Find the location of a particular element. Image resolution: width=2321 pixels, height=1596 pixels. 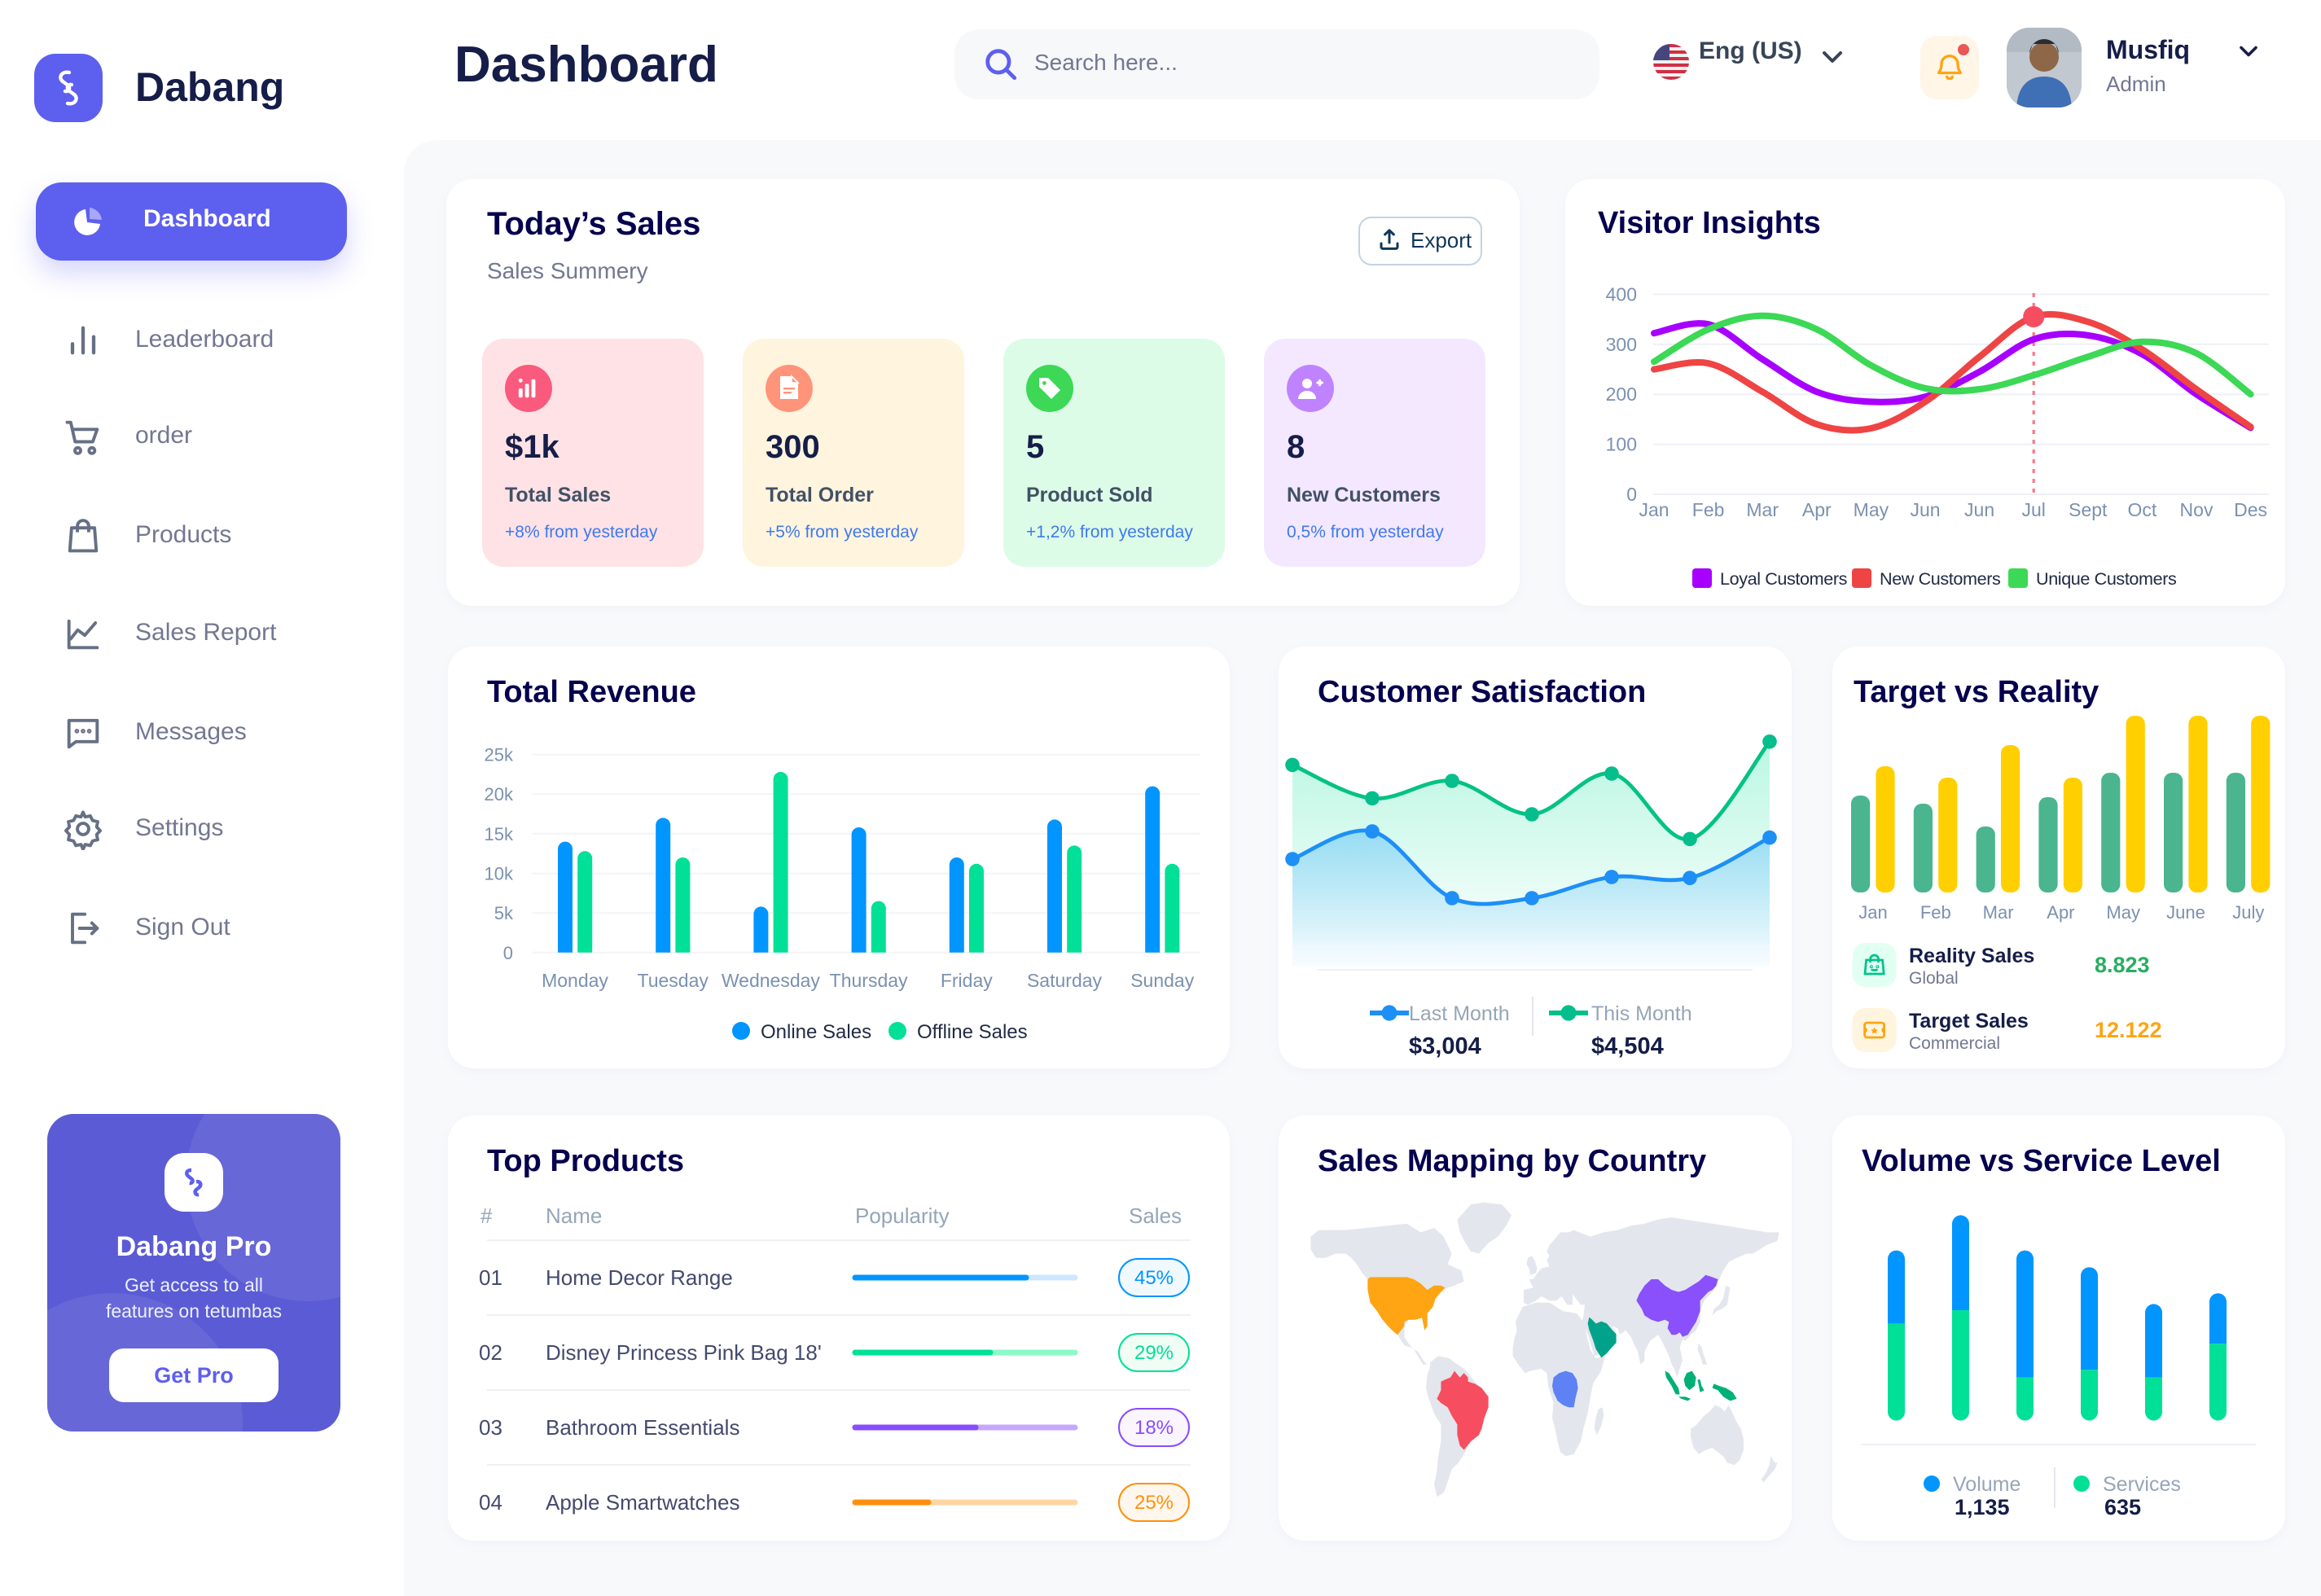

svg-text: Reality Sales is located at coordinates (1971, 956).